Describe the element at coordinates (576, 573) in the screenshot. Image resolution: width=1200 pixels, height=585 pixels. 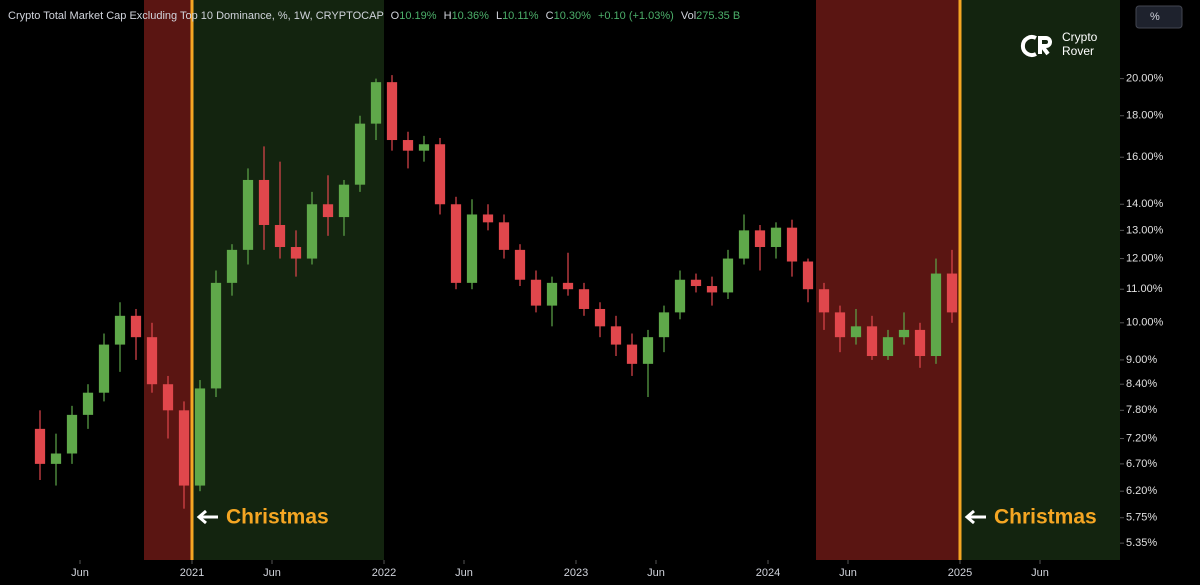
I see `x-tick-label: 2023` at that location.